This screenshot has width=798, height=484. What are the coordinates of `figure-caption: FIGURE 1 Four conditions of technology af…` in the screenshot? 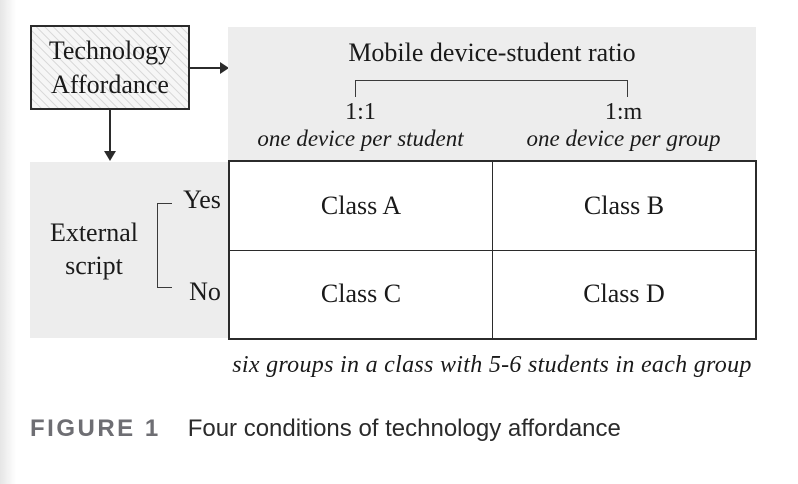 It's located at (400, 429).